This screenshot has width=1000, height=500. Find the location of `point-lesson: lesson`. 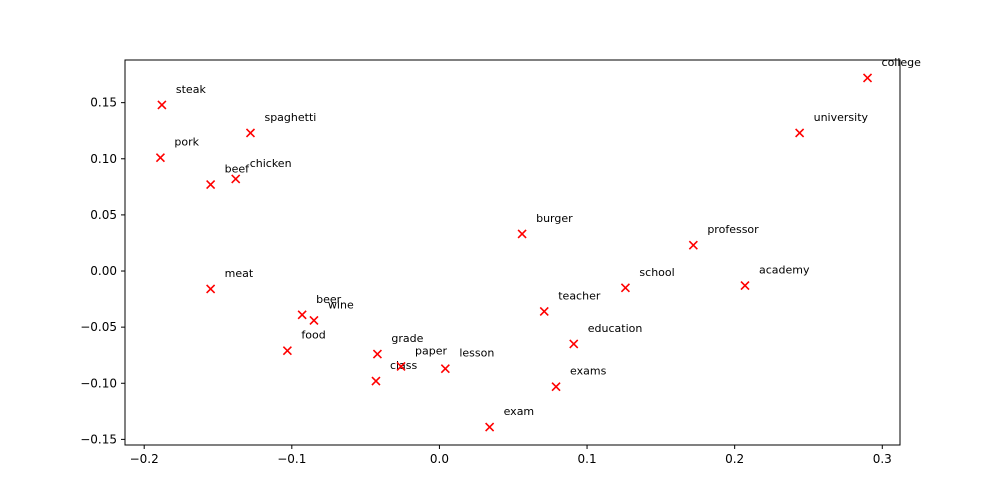

point-lesson: lesson is located at coordinates (467, 360).